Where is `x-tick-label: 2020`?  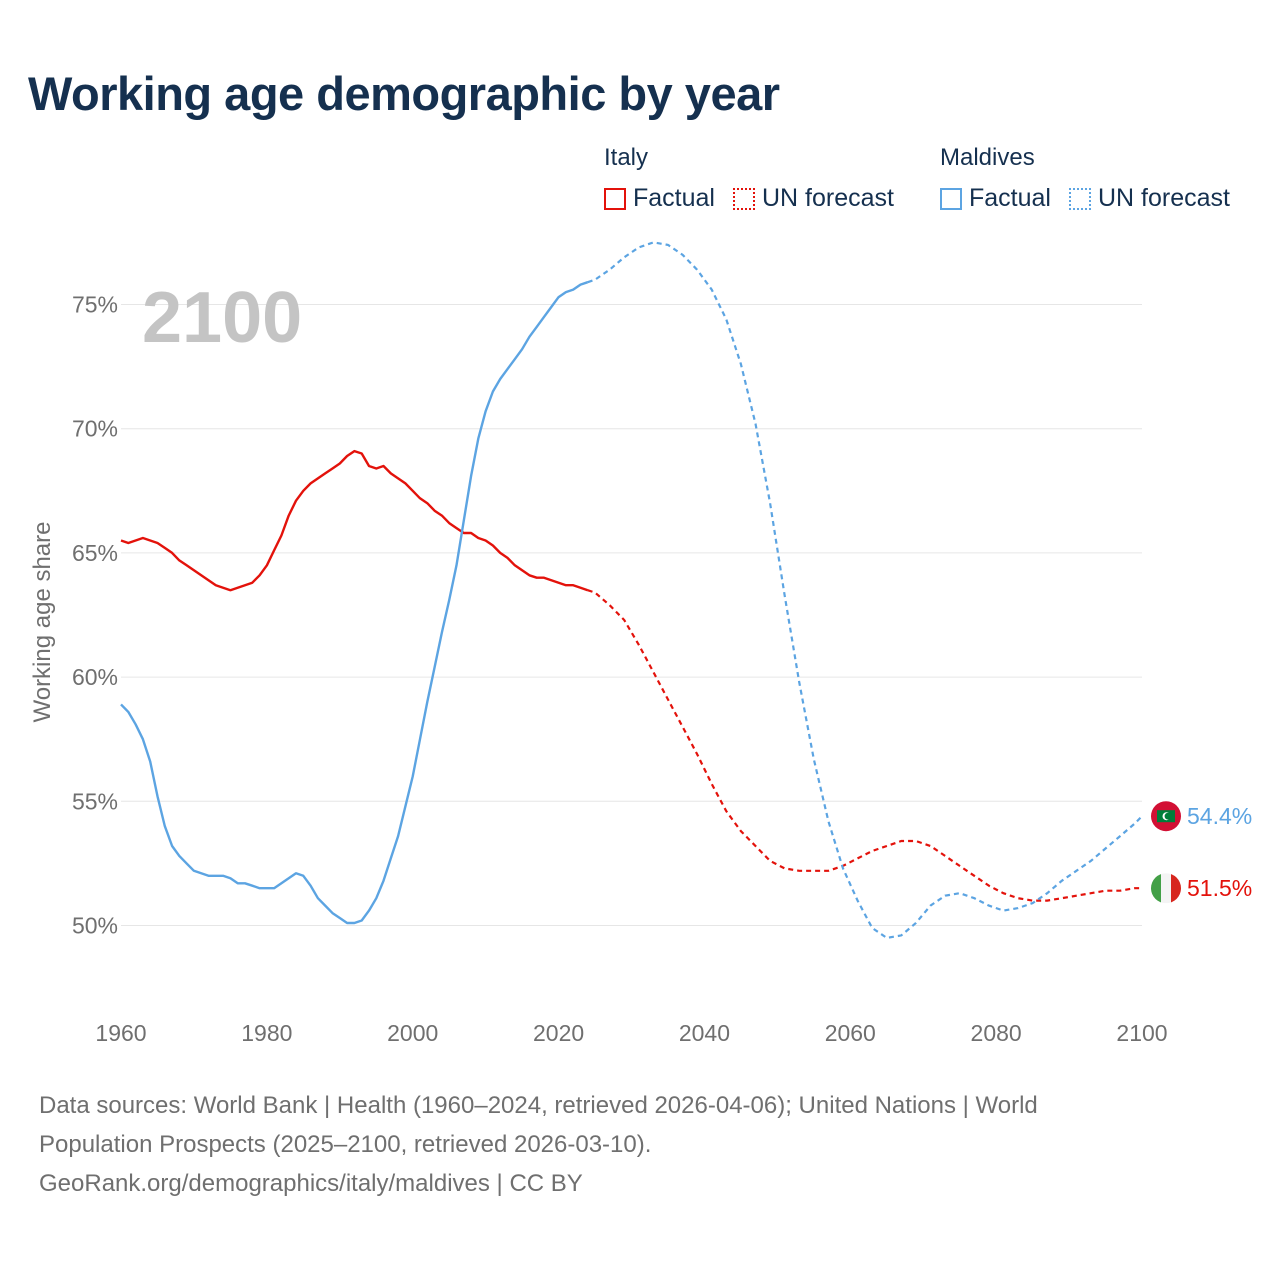 x-tick-label: 2020 is located at coordinates (558, 1033).